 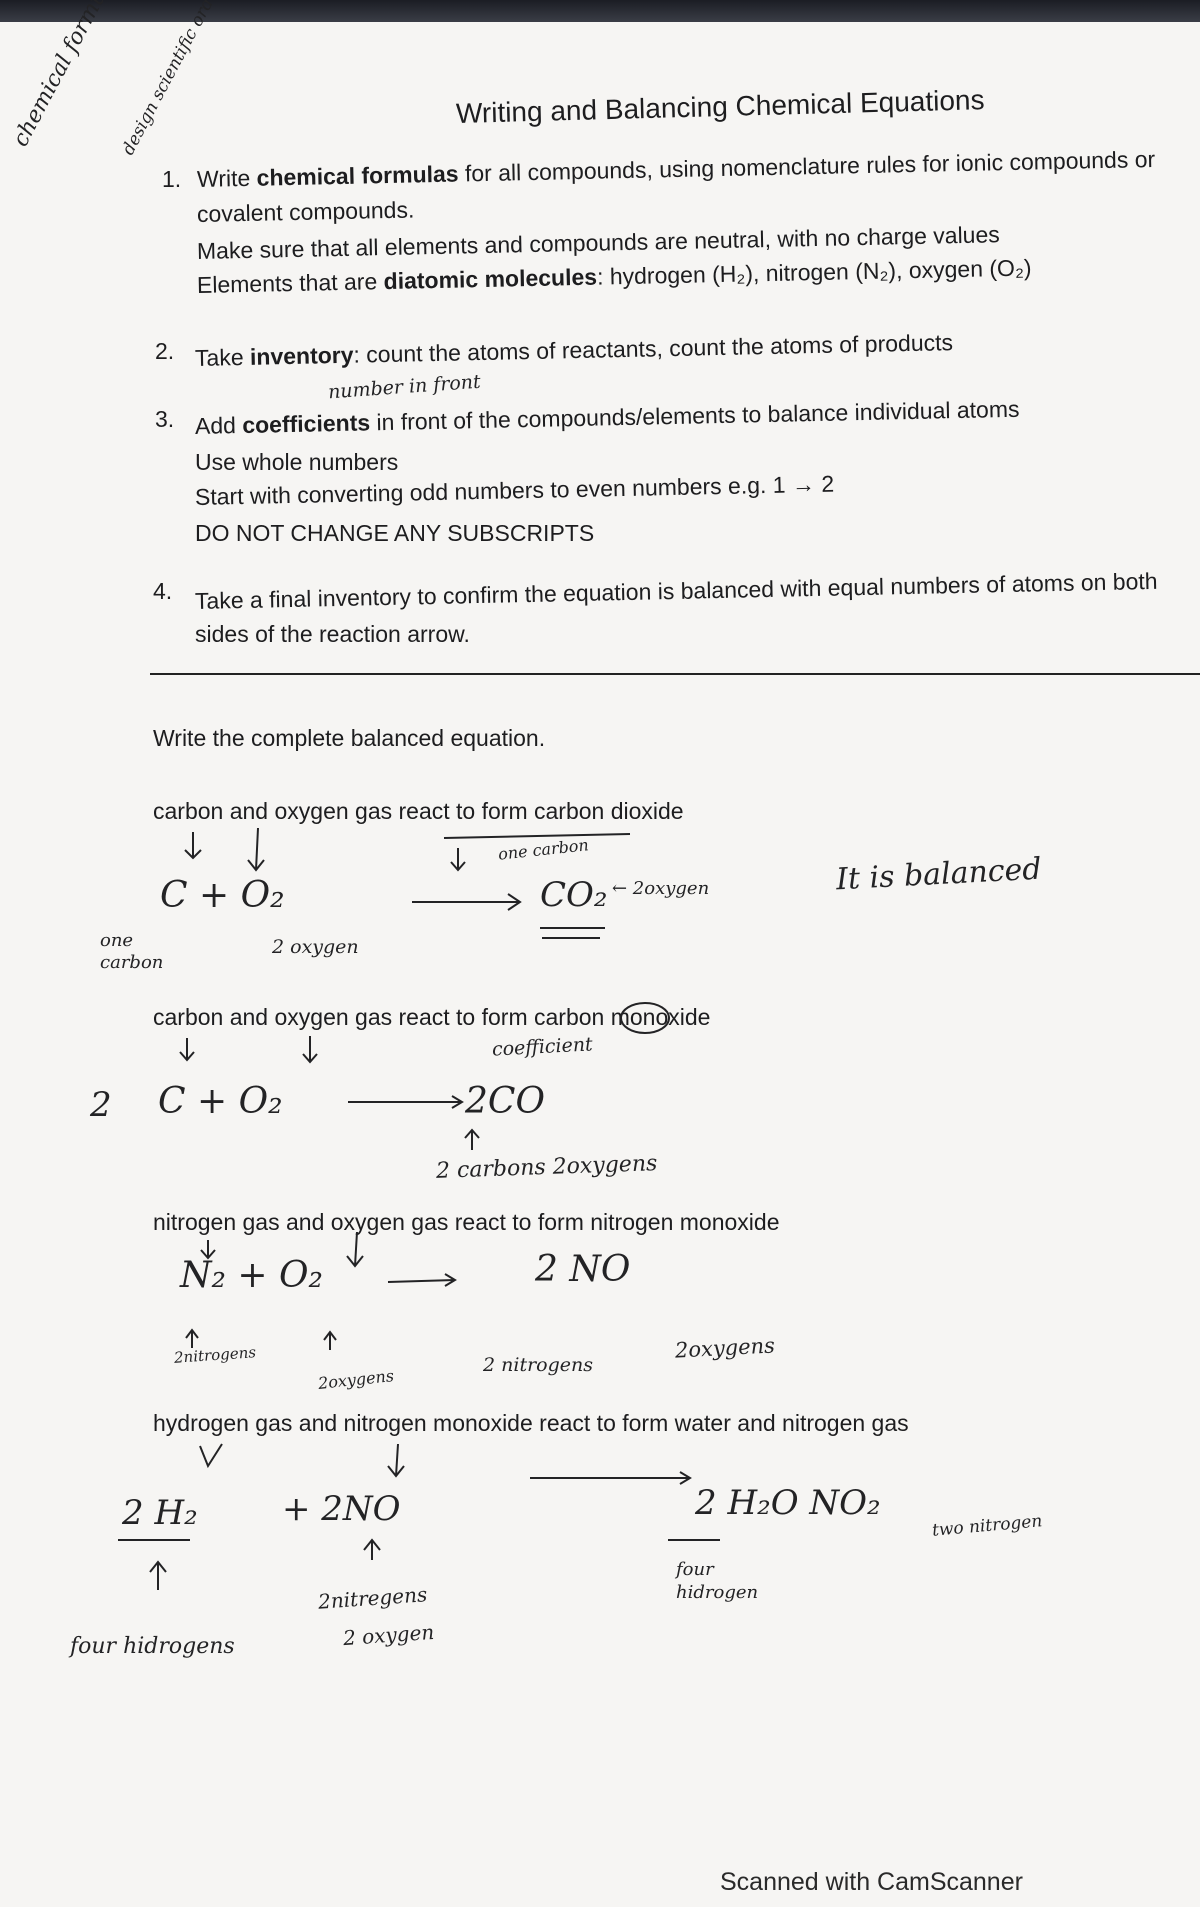 I want to click on handwritten-note: one carbon, so click(x=132, y=951).